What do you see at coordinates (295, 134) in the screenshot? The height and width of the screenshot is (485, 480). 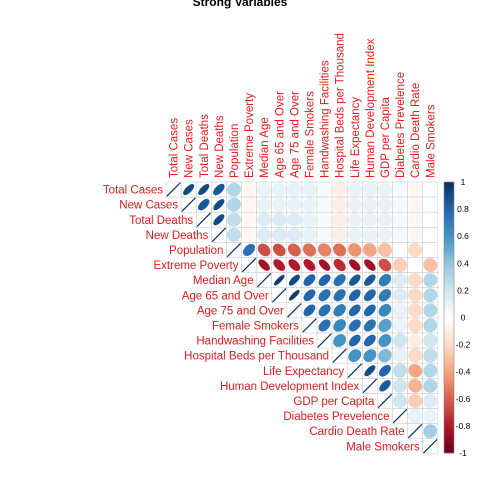 I see `column-label: Age 75 and Over` at bounding box center [295, 134].